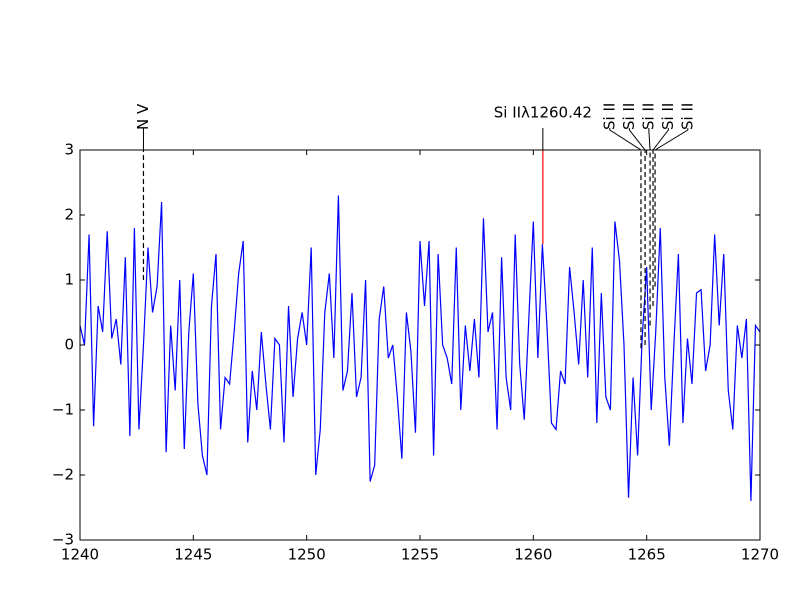 This screenshot has height=600, width=800. What do you see at coordinates (69, 280) in the screenshot?
I see `y-tick-label: 1` at bounding box center [69, 280].